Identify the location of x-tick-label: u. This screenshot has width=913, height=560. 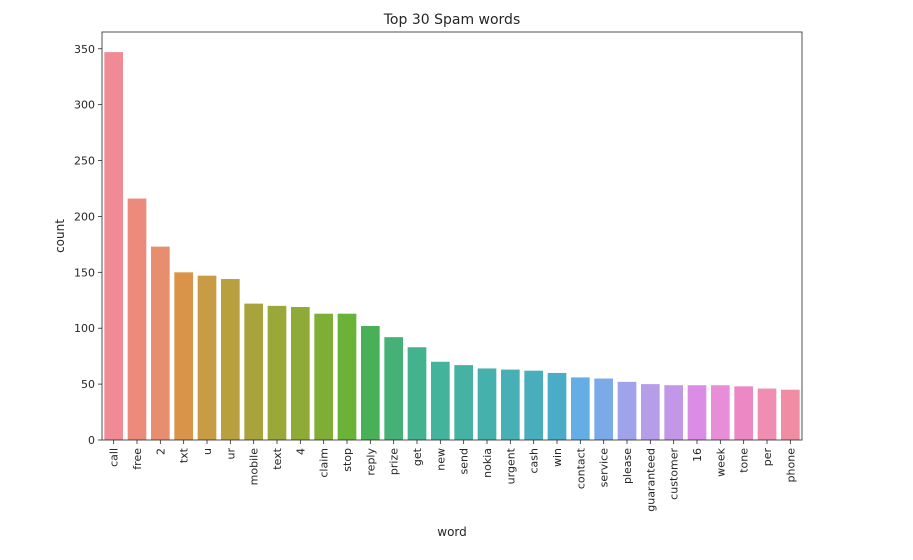
(207, 451).